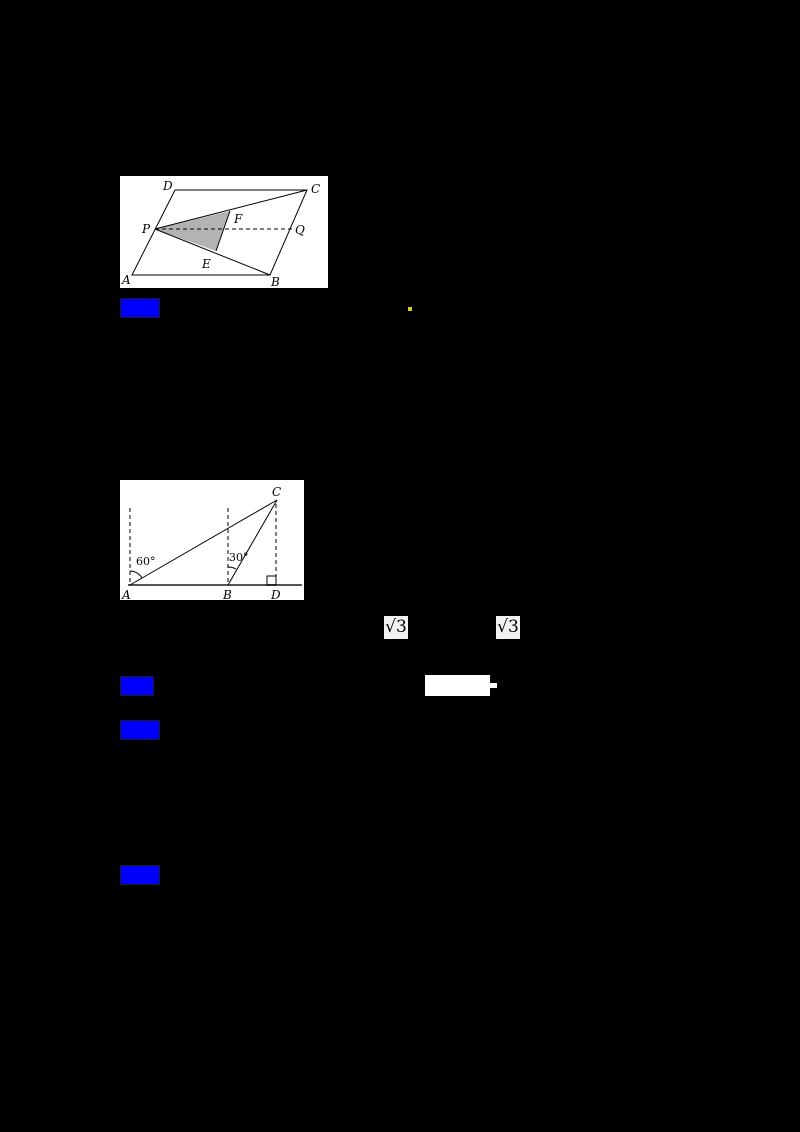 The width and height of the screenshot is (800, 1132). Describe the element at coordinates (410, 309) in the screenshot. I see `stray-mark` at that location.